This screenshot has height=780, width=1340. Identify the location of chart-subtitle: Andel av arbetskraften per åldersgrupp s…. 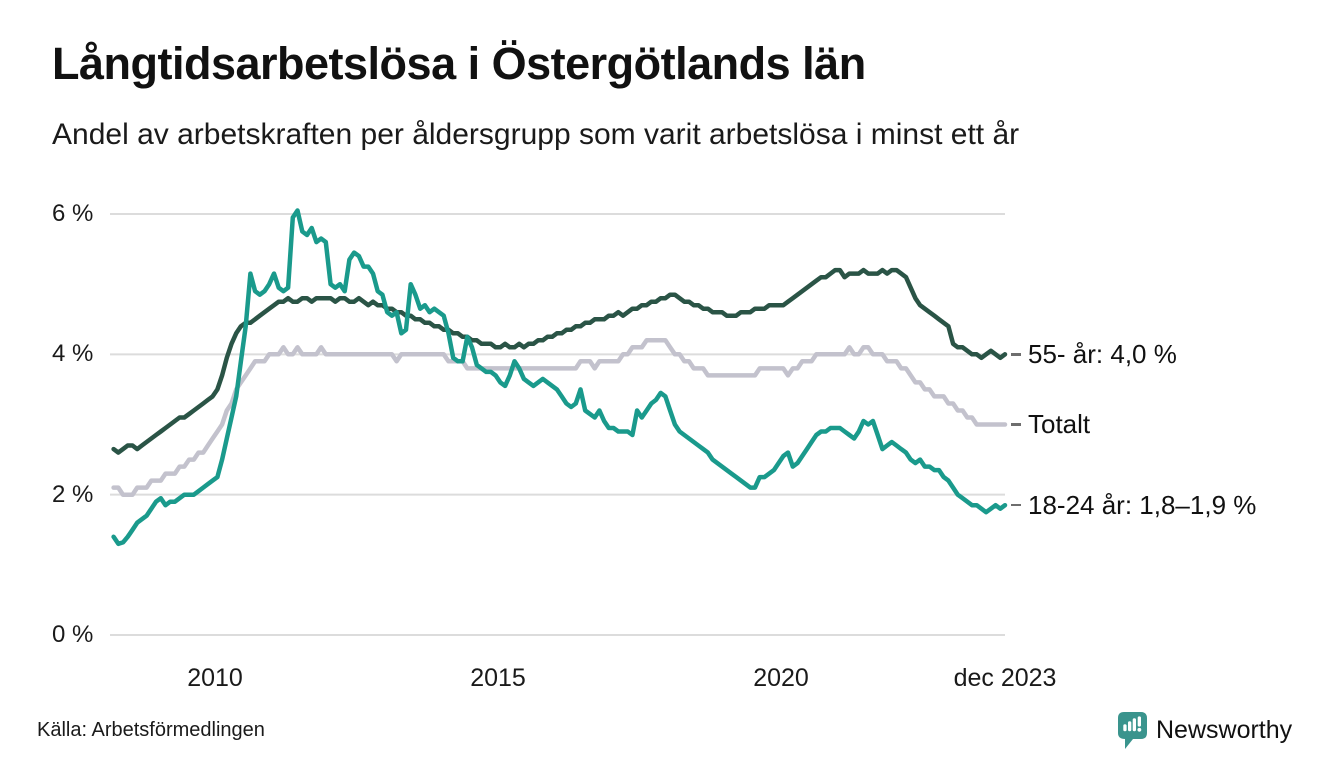
(536, 134).